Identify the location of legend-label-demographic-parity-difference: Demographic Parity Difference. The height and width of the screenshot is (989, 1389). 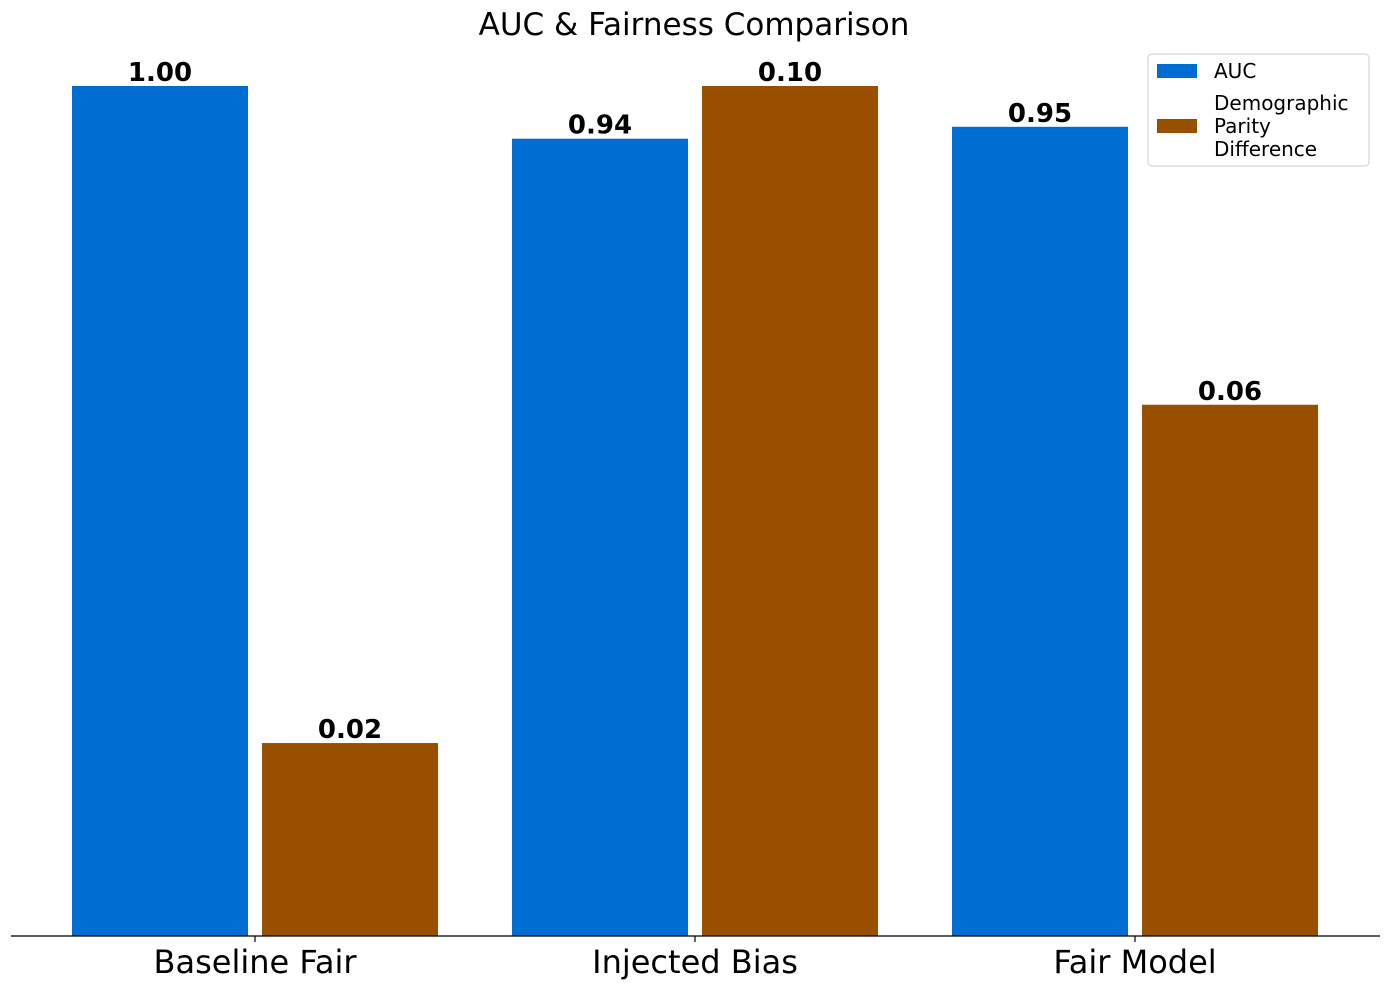
(1284, 126).